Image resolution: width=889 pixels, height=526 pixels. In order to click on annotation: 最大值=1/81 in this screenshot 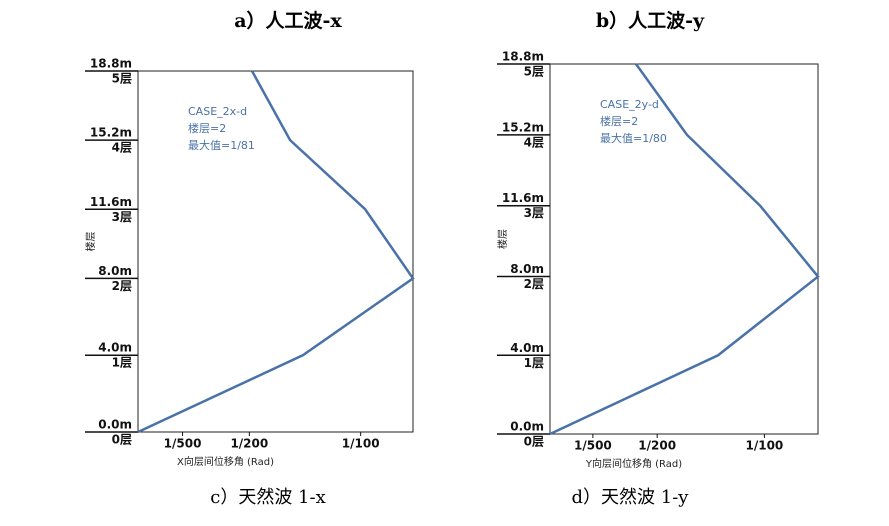, I will do `click(221, 145)`.